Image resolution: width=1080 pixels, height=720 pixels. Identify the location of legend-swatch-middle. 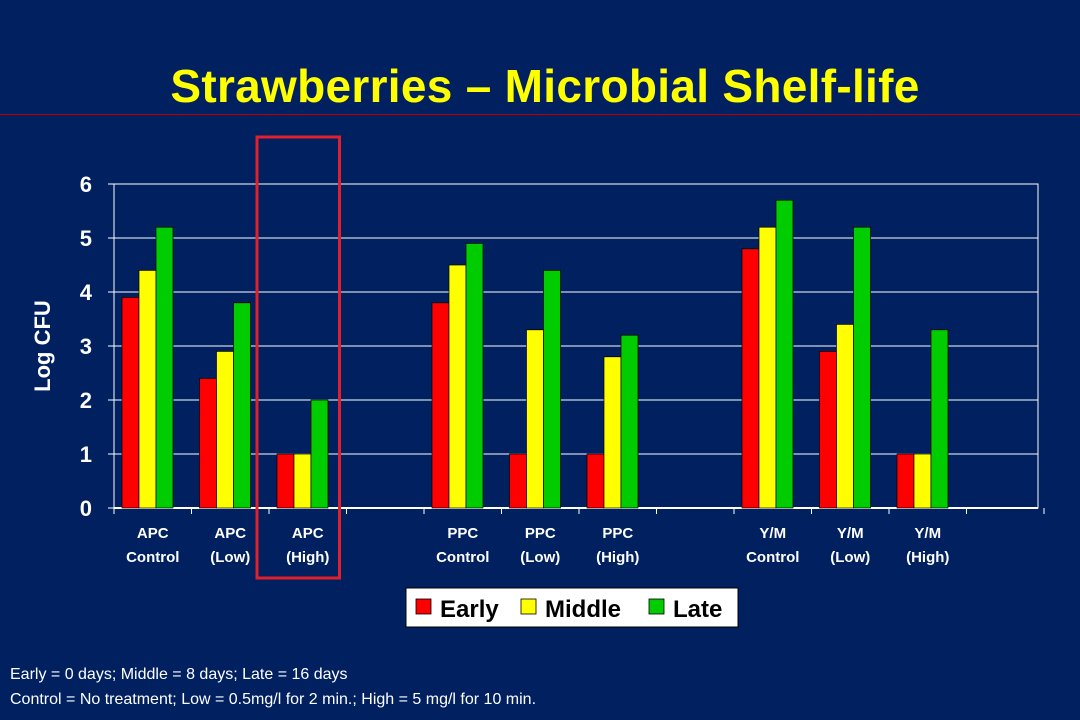
(528, 606).